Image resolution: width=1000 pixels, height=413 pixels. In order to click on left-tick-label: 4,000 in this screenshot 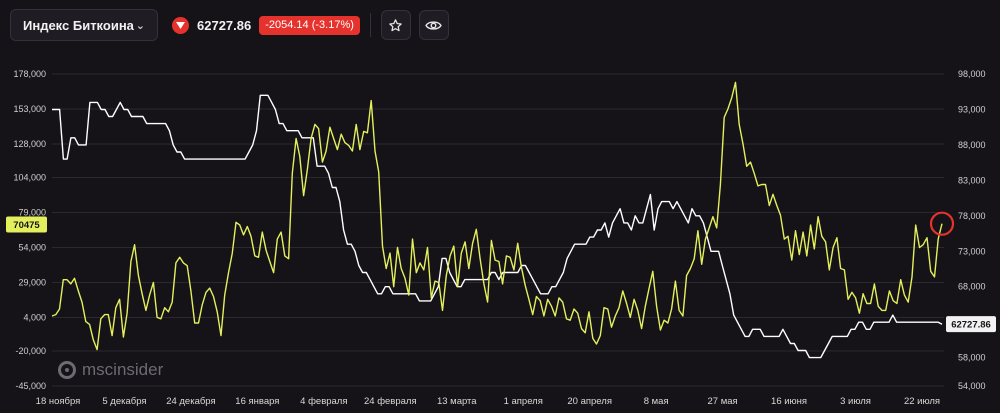, I will do `click(34, 317)`.